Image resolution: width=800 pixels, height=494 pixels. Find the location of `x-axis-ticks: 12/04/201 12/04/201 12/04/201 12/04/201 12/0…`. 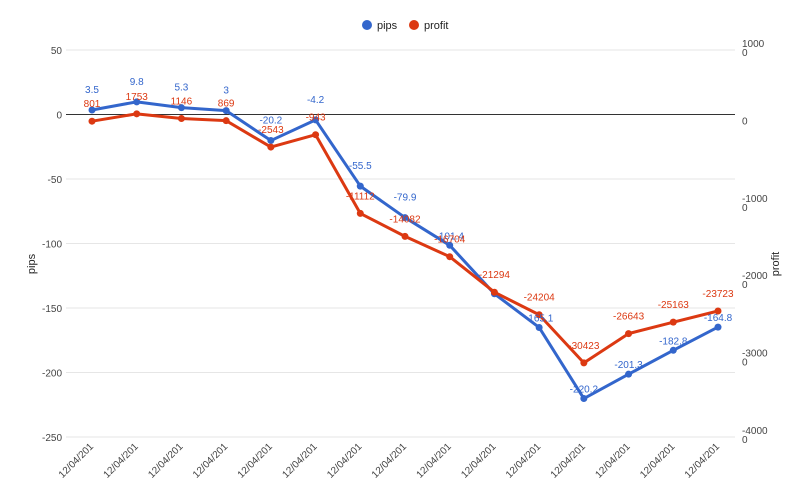

x-axis-ticks: 12/04/201 12/04/201 12/04/201 12/04/201 12/0… is located at coordinates (390, 461).